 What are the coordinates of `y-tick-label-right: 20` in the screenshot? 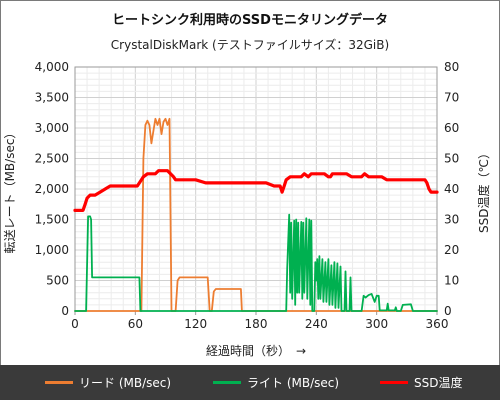 It's located at (451, 250).